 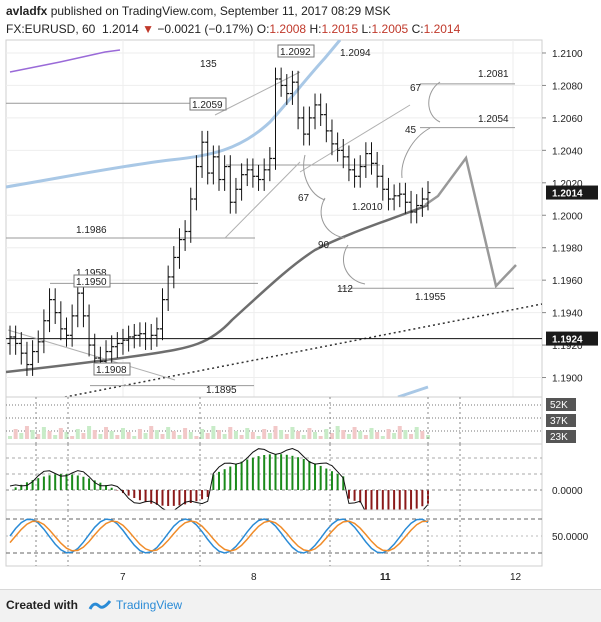 What do you see at coordinates (254, 577) in the screenshot?
I see `time-tick-label: 8` at bounding box center [254, 577].